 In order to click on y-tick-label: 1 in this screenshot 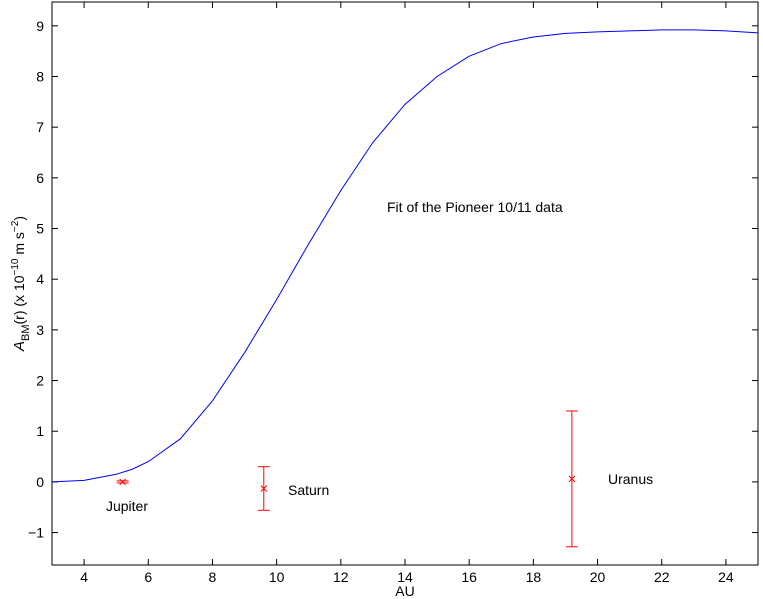, I will do `click(40, 431)`.